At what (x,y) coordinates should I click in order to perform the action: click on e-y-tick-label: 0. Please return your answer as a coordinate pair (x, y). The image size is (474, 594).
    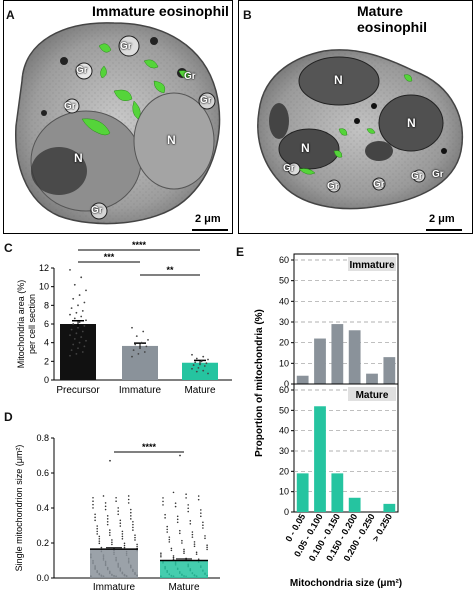
    Looking at the image, I should click on (286, 512).